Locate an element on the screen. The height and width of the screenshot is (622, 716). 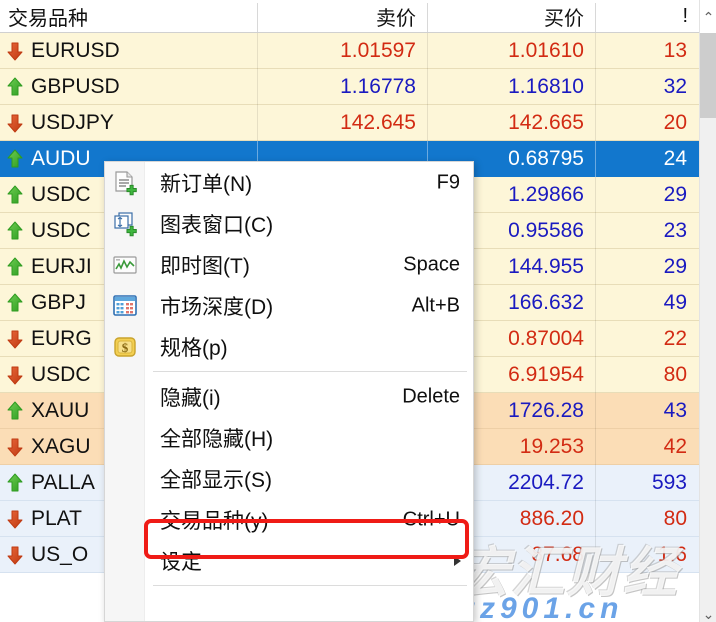
cell-spread: 49 is located at coordinates (675, 302).